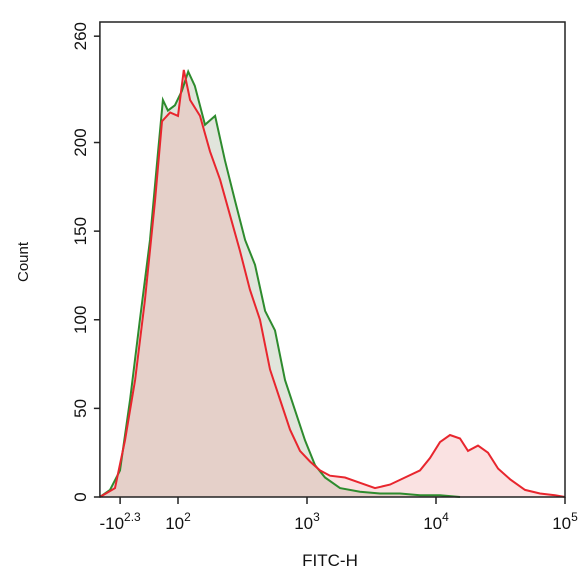 The image size is (587, 582). I want to click on x-tick-label: 10⁴, so click(436, 521).